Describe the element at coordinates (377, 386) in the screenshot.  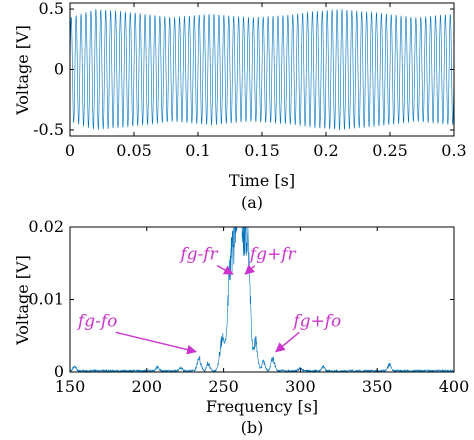
I see `b-xtick-label: 350` at that location.